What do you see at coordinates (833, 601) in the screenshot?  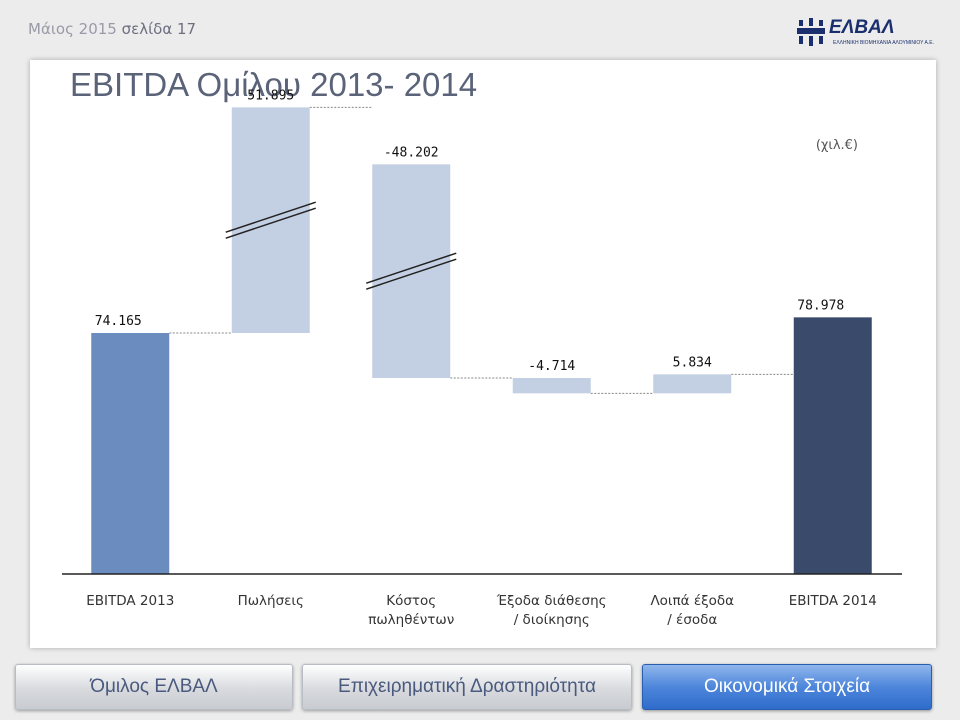 I see `category-label: EBITDA 2014` at bounding box center [833, 601].